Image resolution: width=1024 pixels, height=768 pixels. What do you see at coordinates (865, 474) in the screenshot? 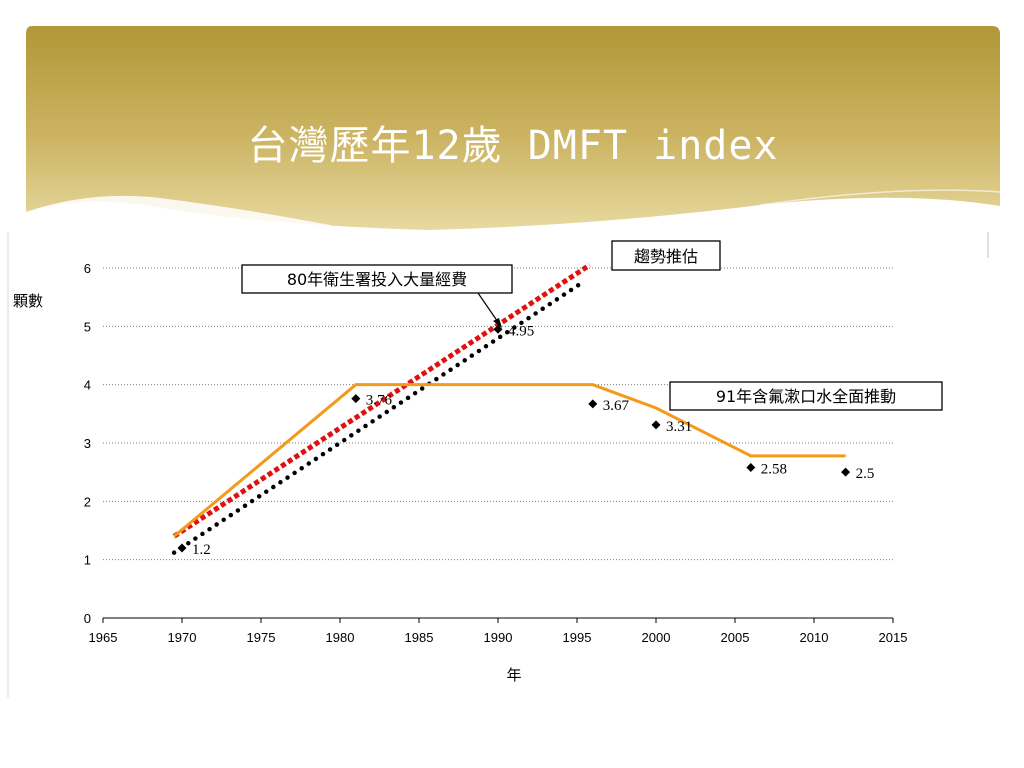
I see `data-label: 2.5` at bounding box center [865, 474].